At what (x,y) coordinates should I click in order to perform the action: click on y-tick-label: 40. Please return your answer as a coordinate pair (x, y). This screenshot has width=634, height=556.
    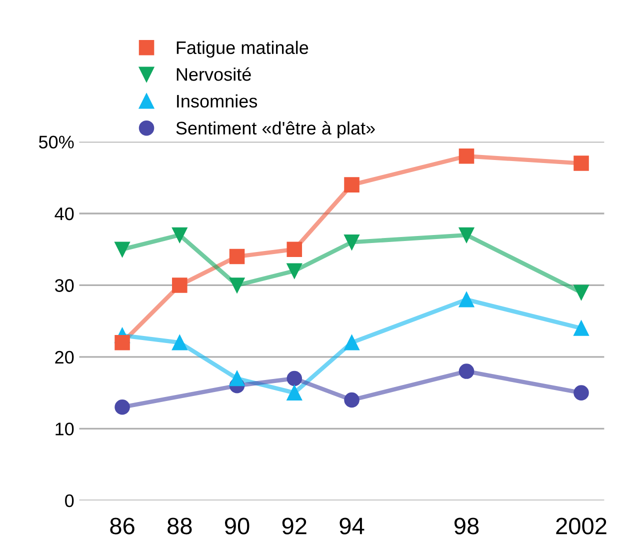
    Looking at the image, I should click on (64, 213).